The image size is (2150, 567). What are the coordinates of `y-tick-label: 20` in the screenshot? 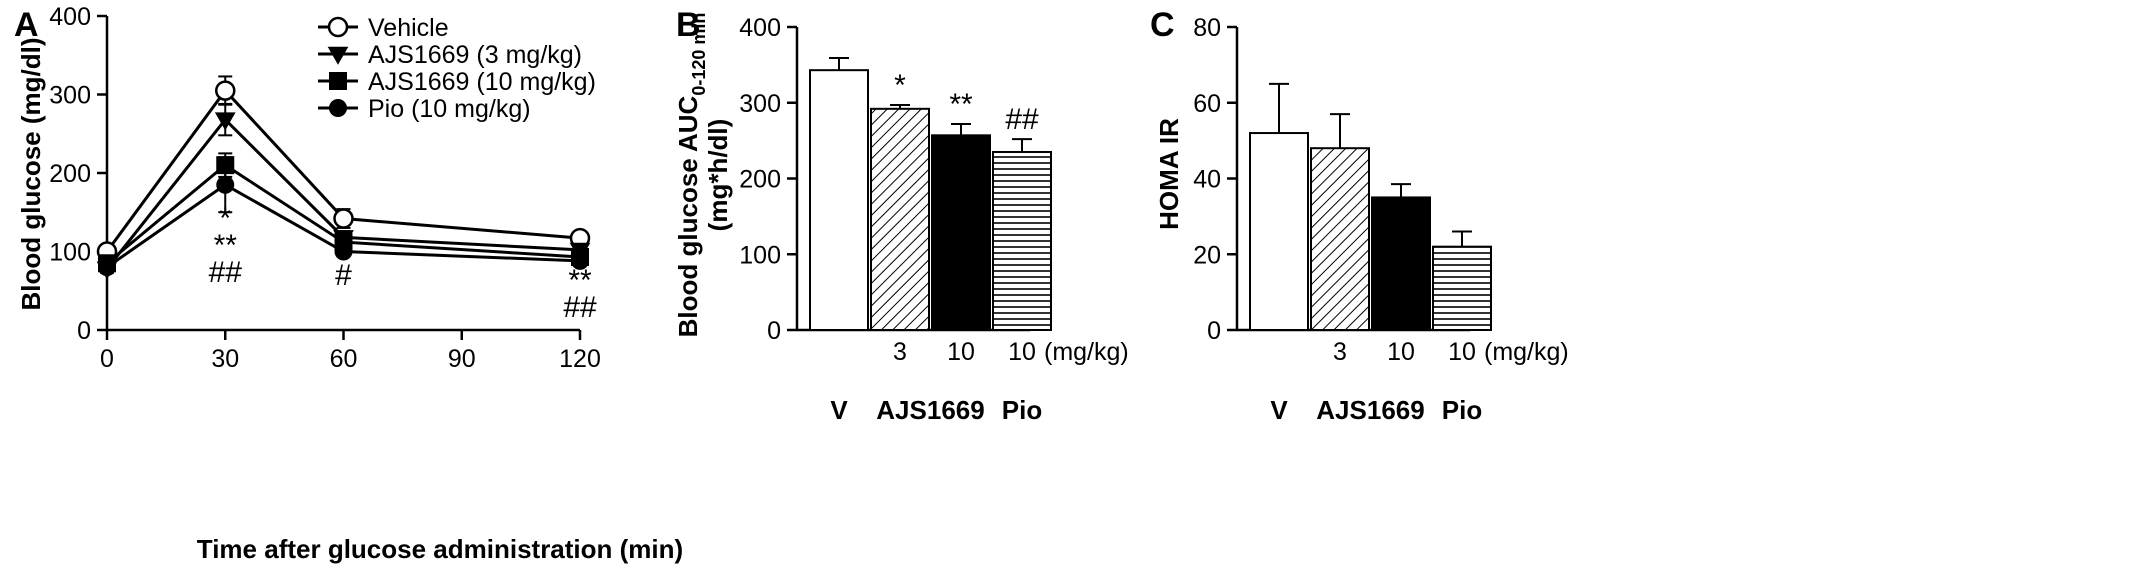 It's located at (1207, 255).